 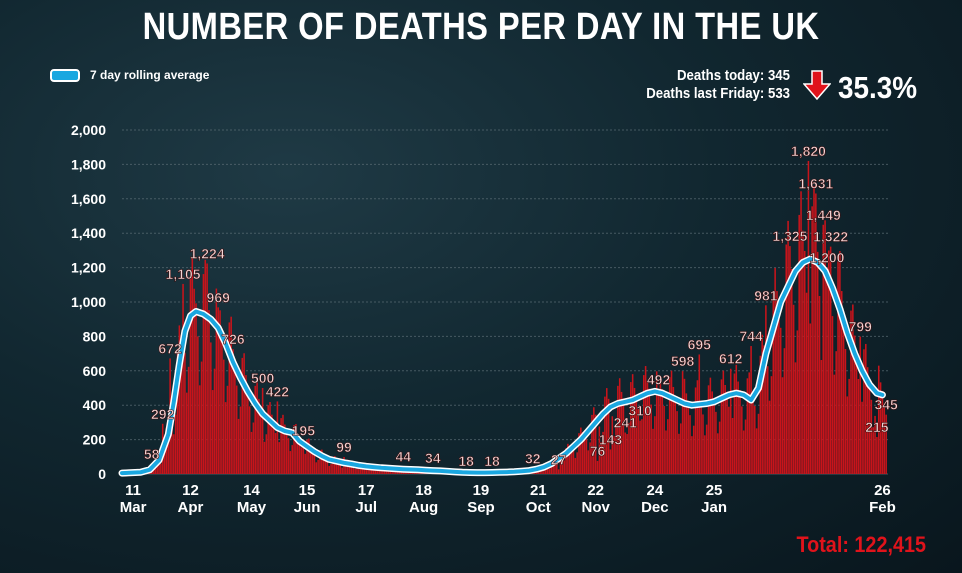 I want to click on data-label: 34, so click(x=433, y=458).